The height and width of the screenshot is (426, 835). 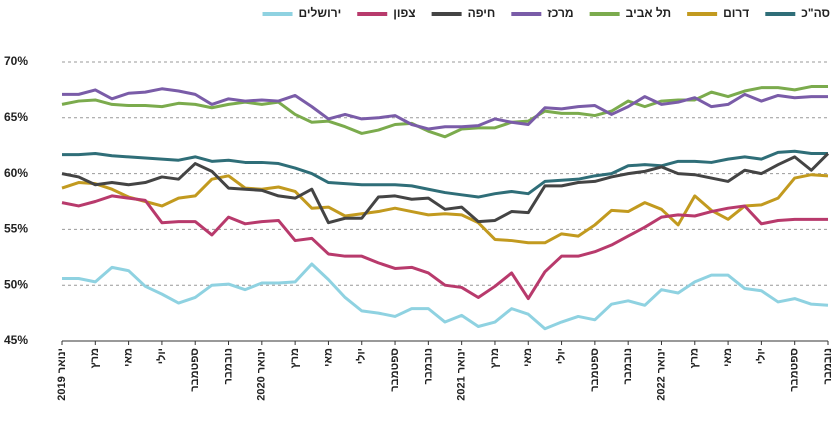 What do you see at coordinates (661, 374) in the screenshot?
I see `x-tick-label: ינואר 2022` at bounding box center [661, 374].